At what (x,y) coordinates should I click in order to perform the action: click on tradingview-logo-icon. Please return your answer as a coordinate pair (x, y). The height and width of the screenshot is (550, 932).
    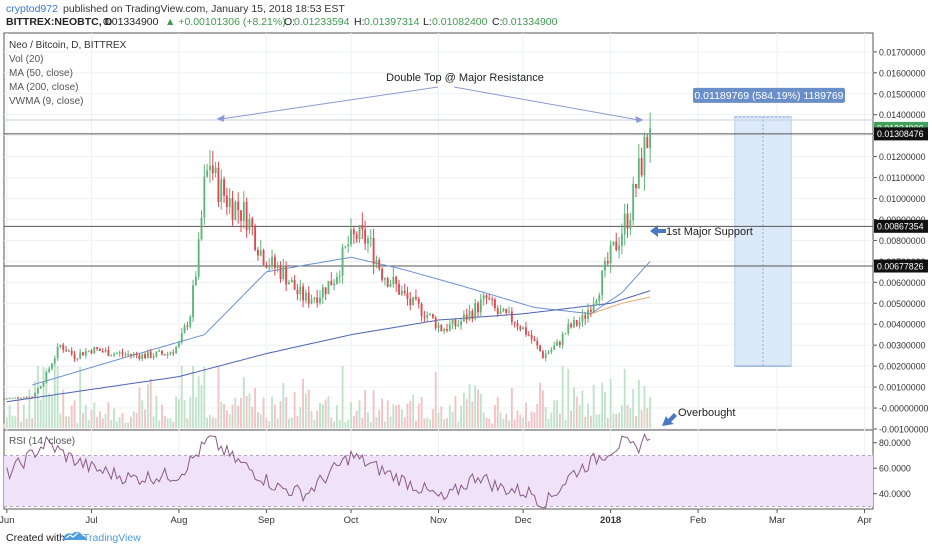
    Looking at the image, I should click on (74, 535).